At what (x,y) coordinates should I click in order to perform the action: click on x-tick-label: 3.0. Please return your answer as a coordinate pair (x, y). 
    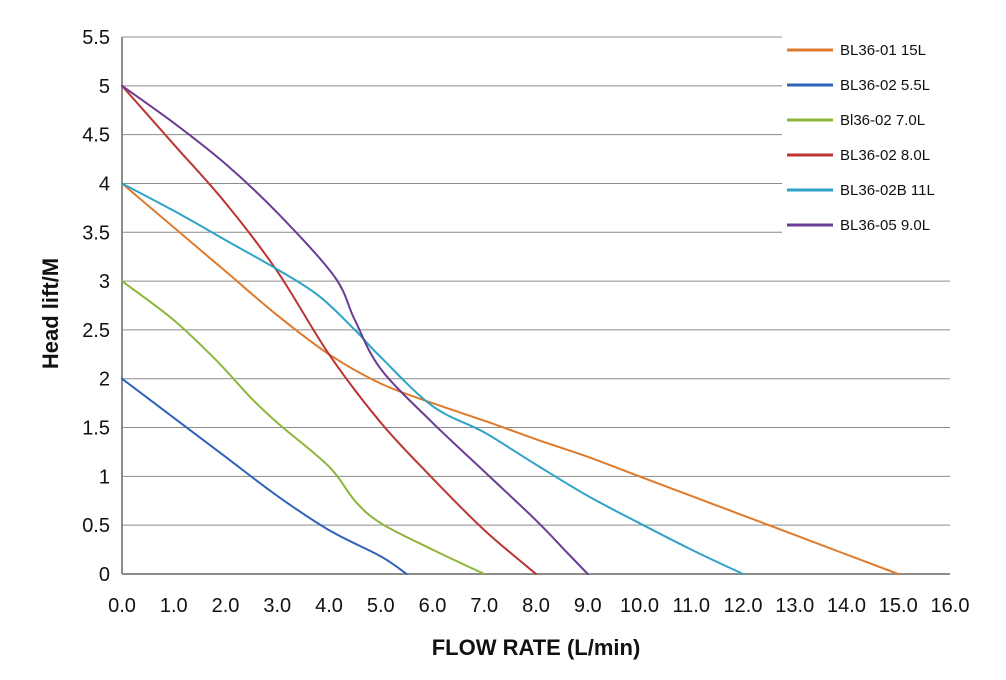
    Looking at the image, I should click on (277, 606).